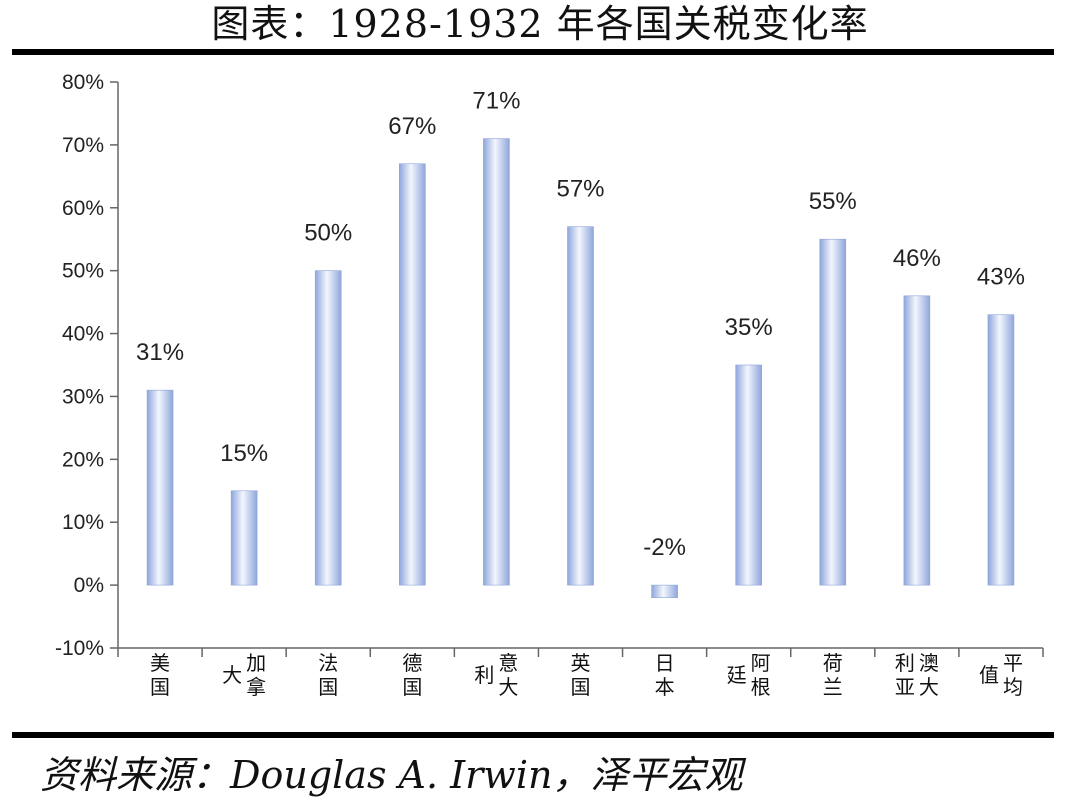  What do you see at coordinates (989, 675) in the screenshot?
I see `category-label-char: 值` at bounding box center [989, 675].